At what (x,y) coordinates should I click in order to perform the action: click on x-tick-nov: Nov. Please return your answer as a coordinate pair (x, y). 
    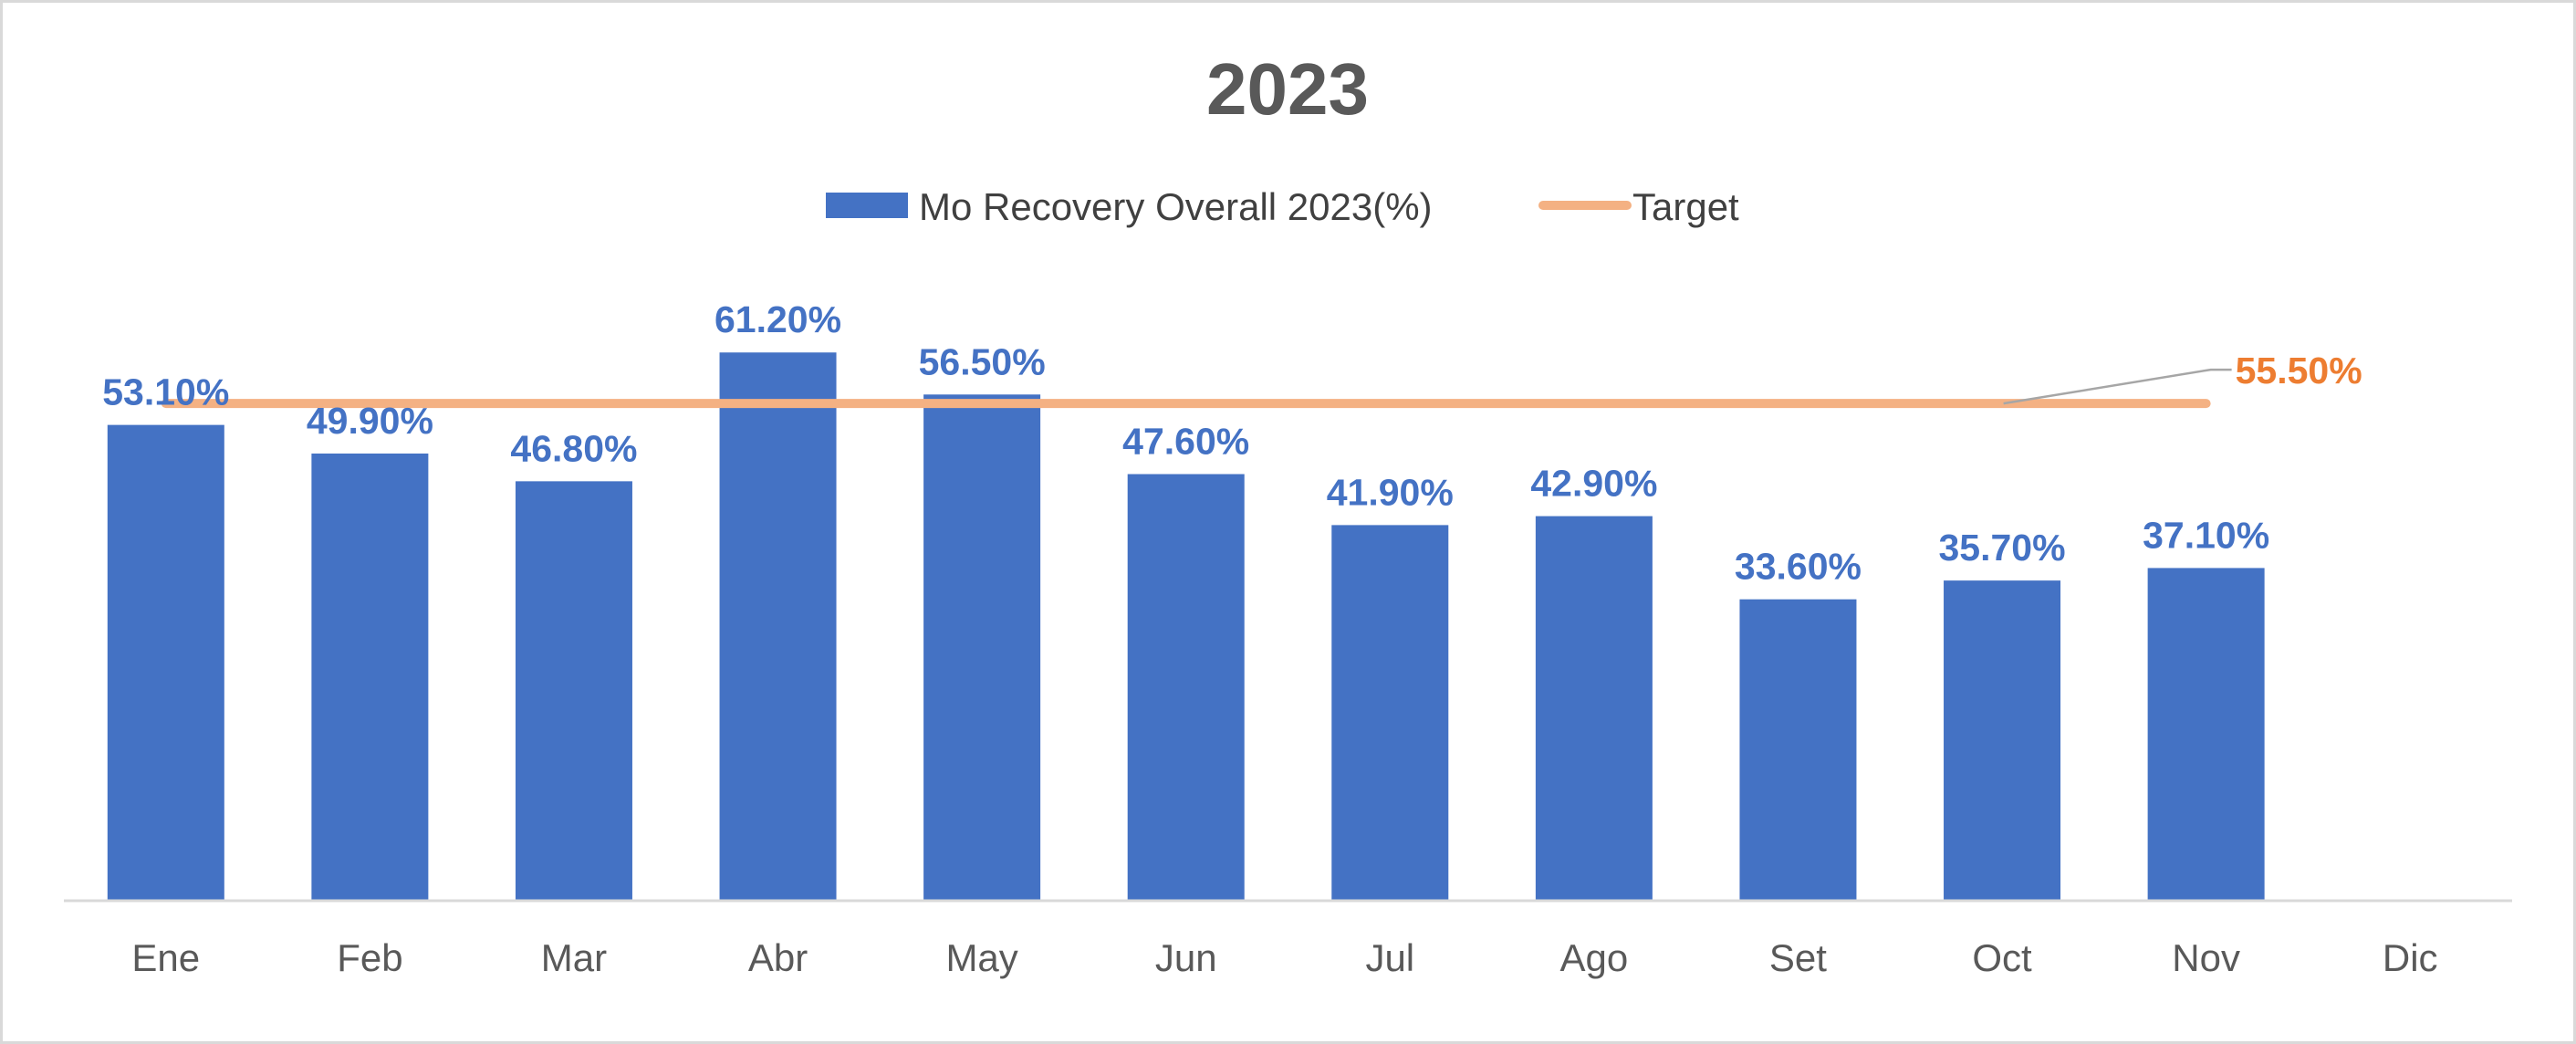
    Looking at the image, I should click on (2206, 957).